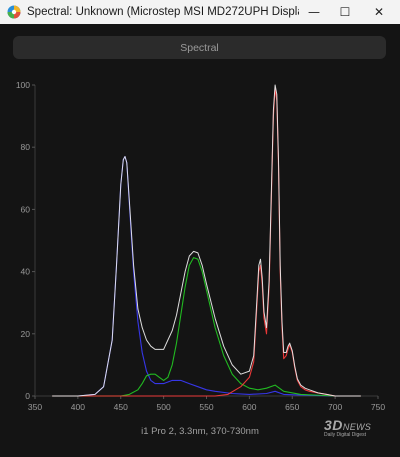  I want to click on x-tick-label: 450, so click(121, 407).